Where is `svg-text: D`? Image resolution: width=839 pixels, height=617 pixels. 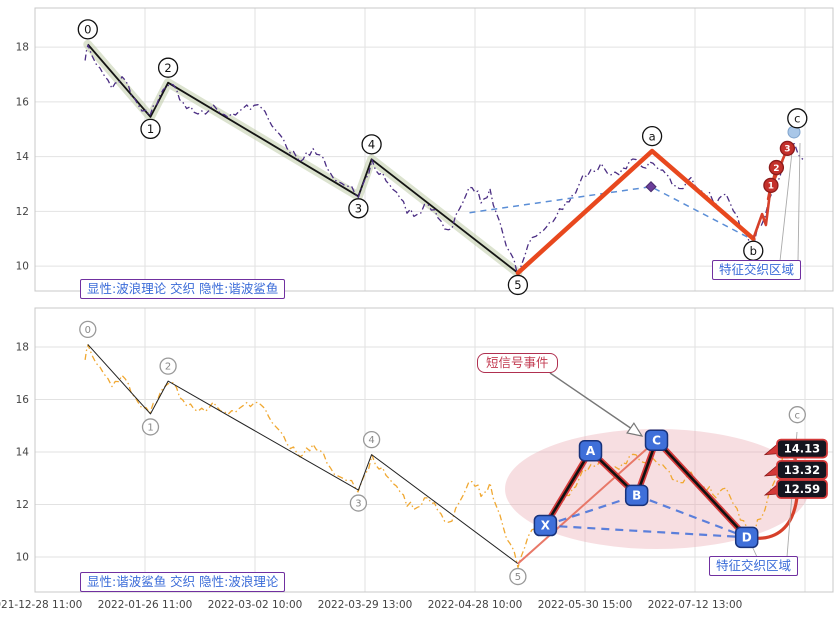 svg-text: D is located at coordinates (747, 538).